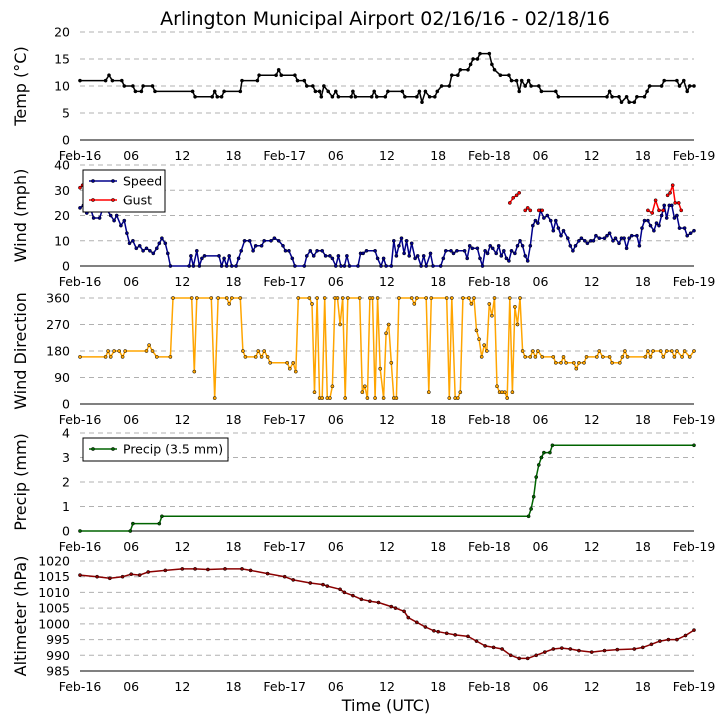 The image size is (725, 725). I want to click on y-tick-label: 360, so click(58, 298).